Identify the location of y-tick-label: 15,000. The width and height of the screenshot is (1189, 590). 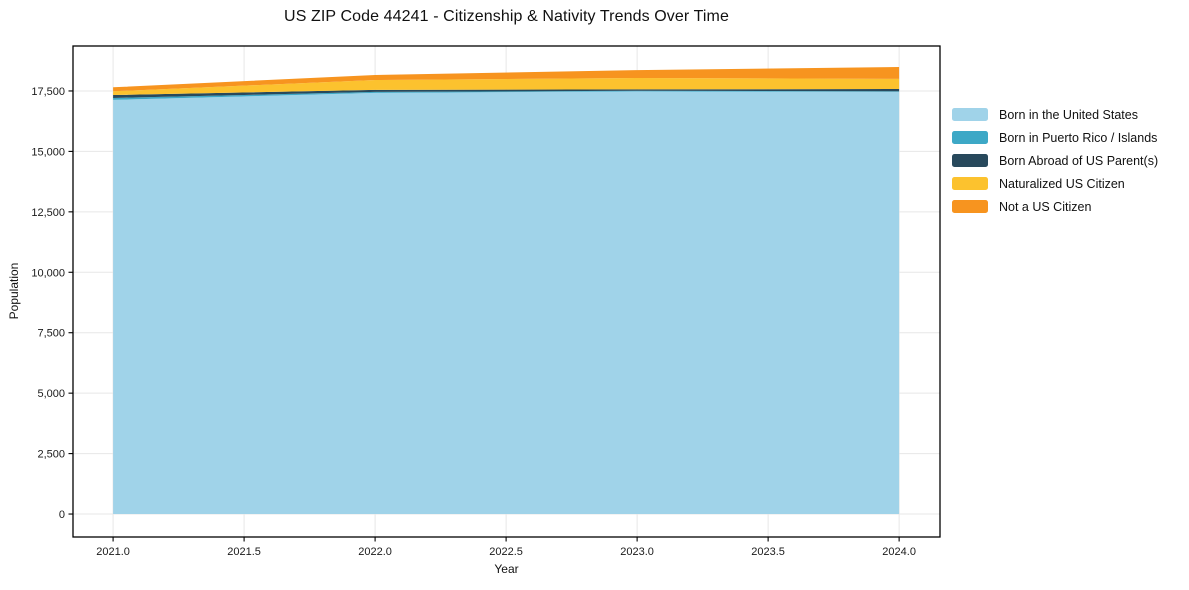
(48, 152).